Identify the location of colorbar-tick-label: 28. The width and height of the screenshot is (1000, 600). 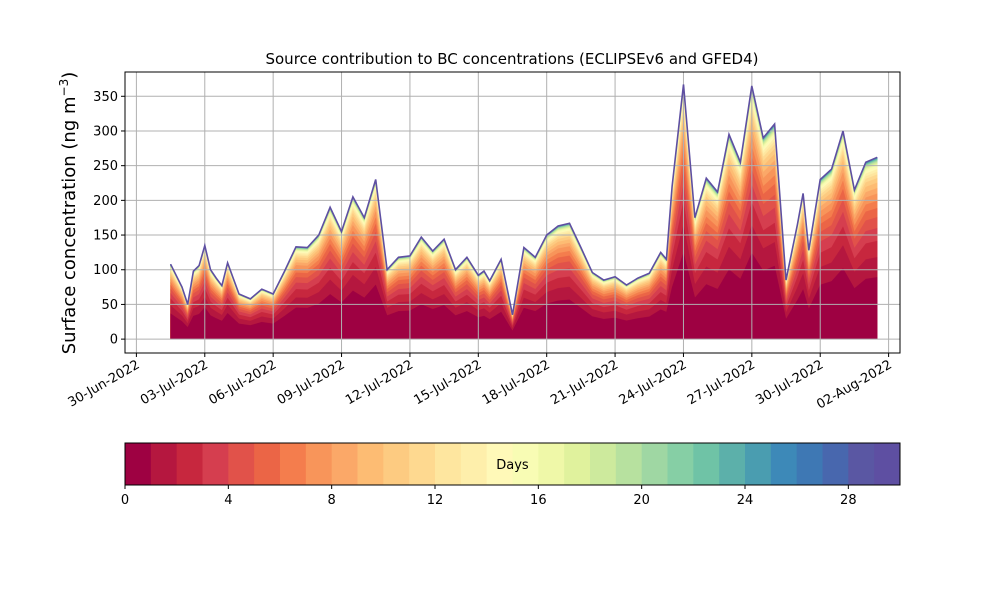
(848, 500).